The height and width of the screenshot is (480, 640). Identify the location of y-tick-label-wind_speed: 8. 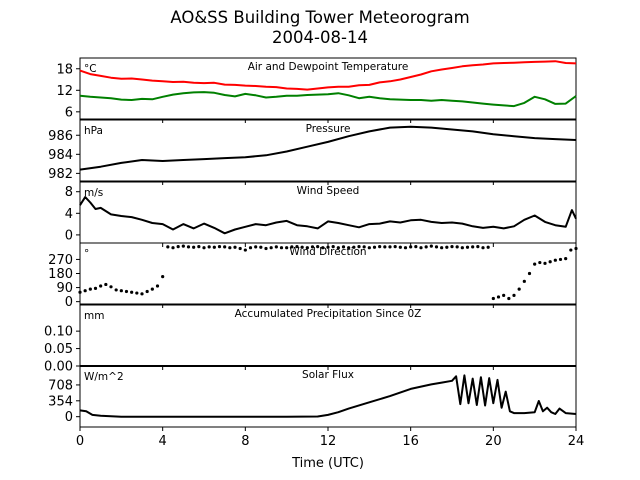
(69, 192).